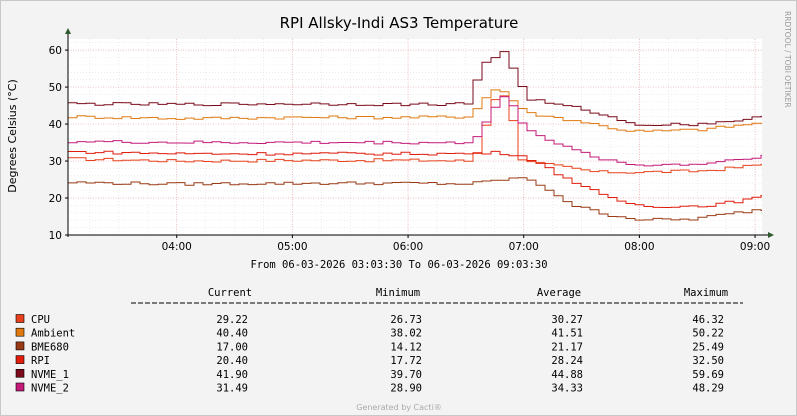 The width and height of the screenshot is (797, 416). Describe the element at coordinates (55, 162) in the screenshot. I see `y-tick-label: 30` at that location.